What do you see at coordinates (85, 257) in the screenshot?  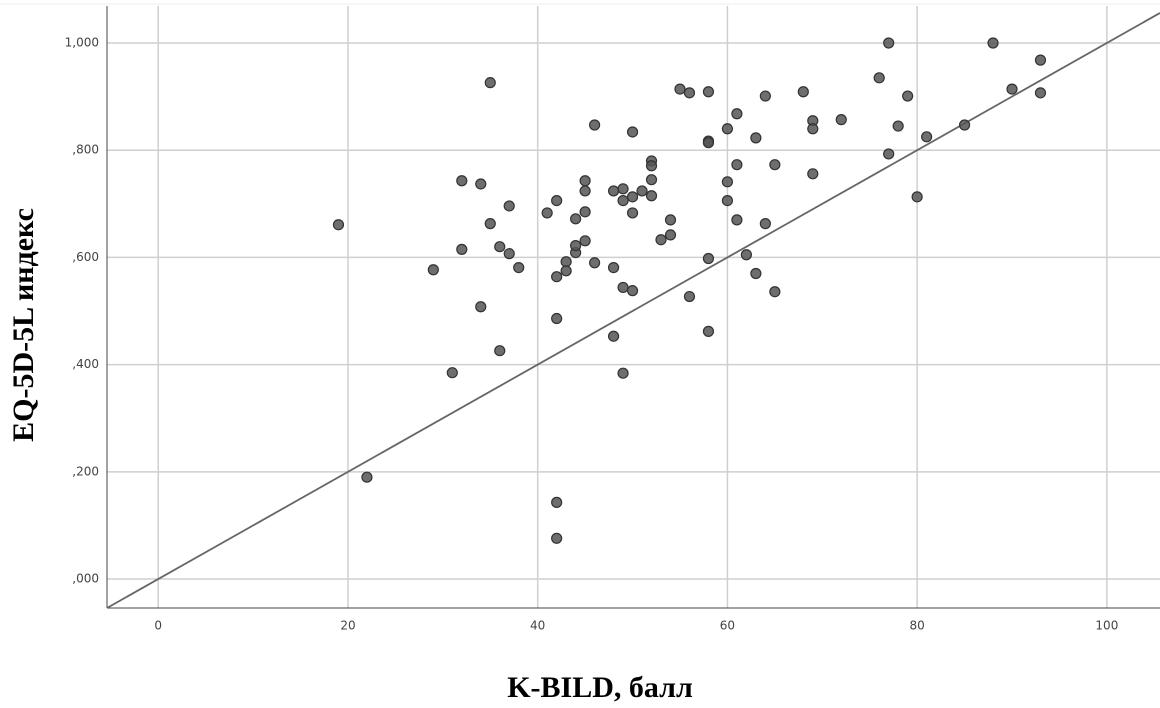 I see `y-tick-label: ,600` at bounding box center [85, 257].